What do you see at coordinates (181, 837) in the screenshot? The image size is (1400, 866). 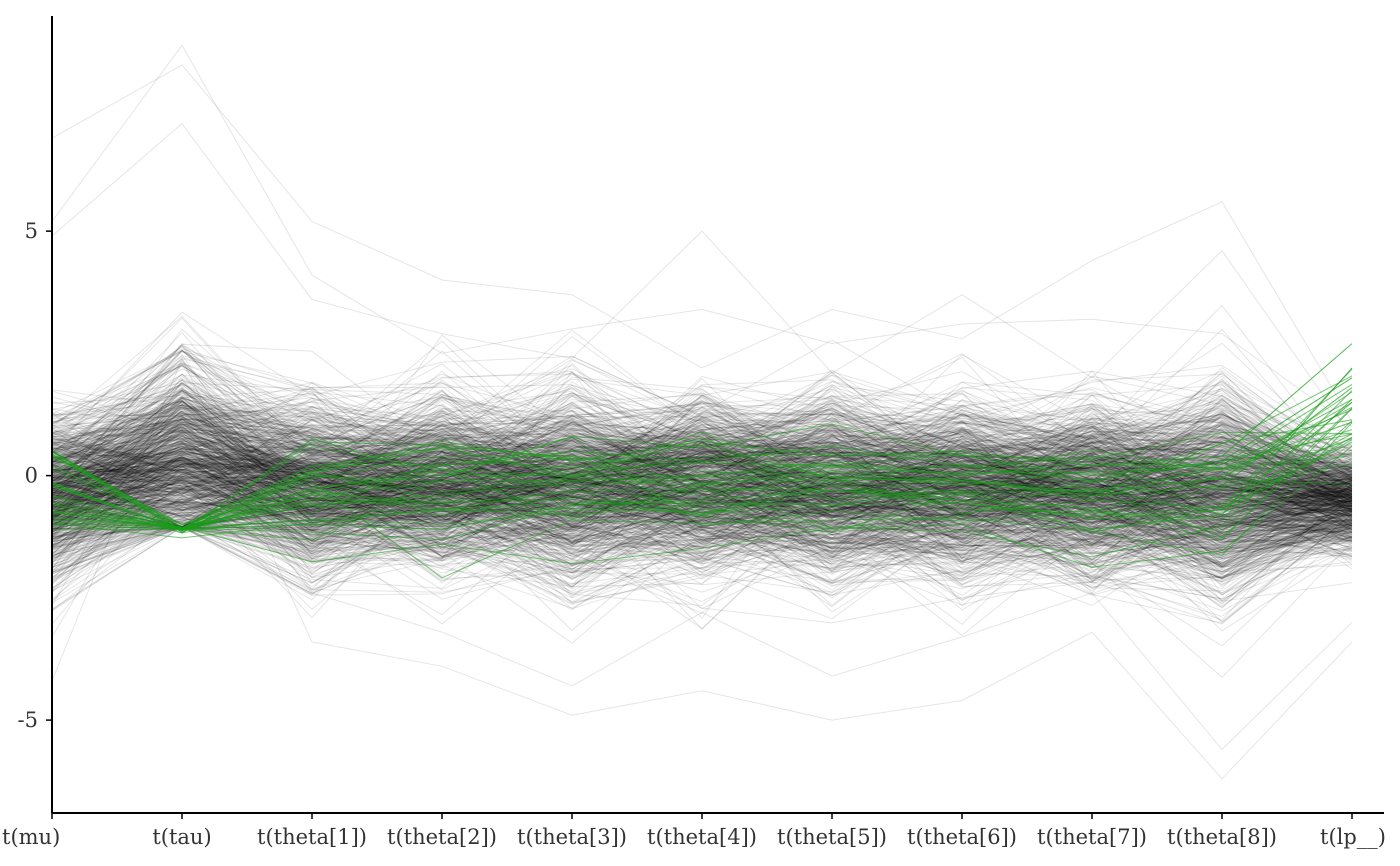 I see `x-tick-label: t(tau)` at bounding box center [181, 837].